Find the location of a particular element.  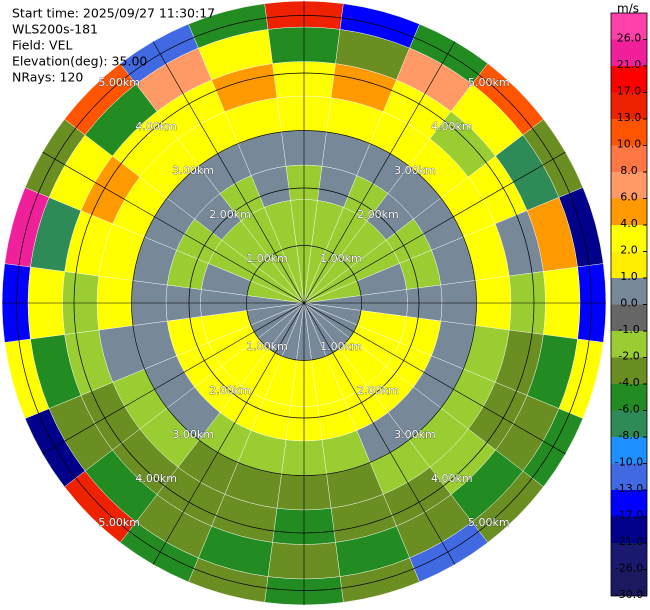

colorbar-label: -10.0 is located at coordinates (629, 462).